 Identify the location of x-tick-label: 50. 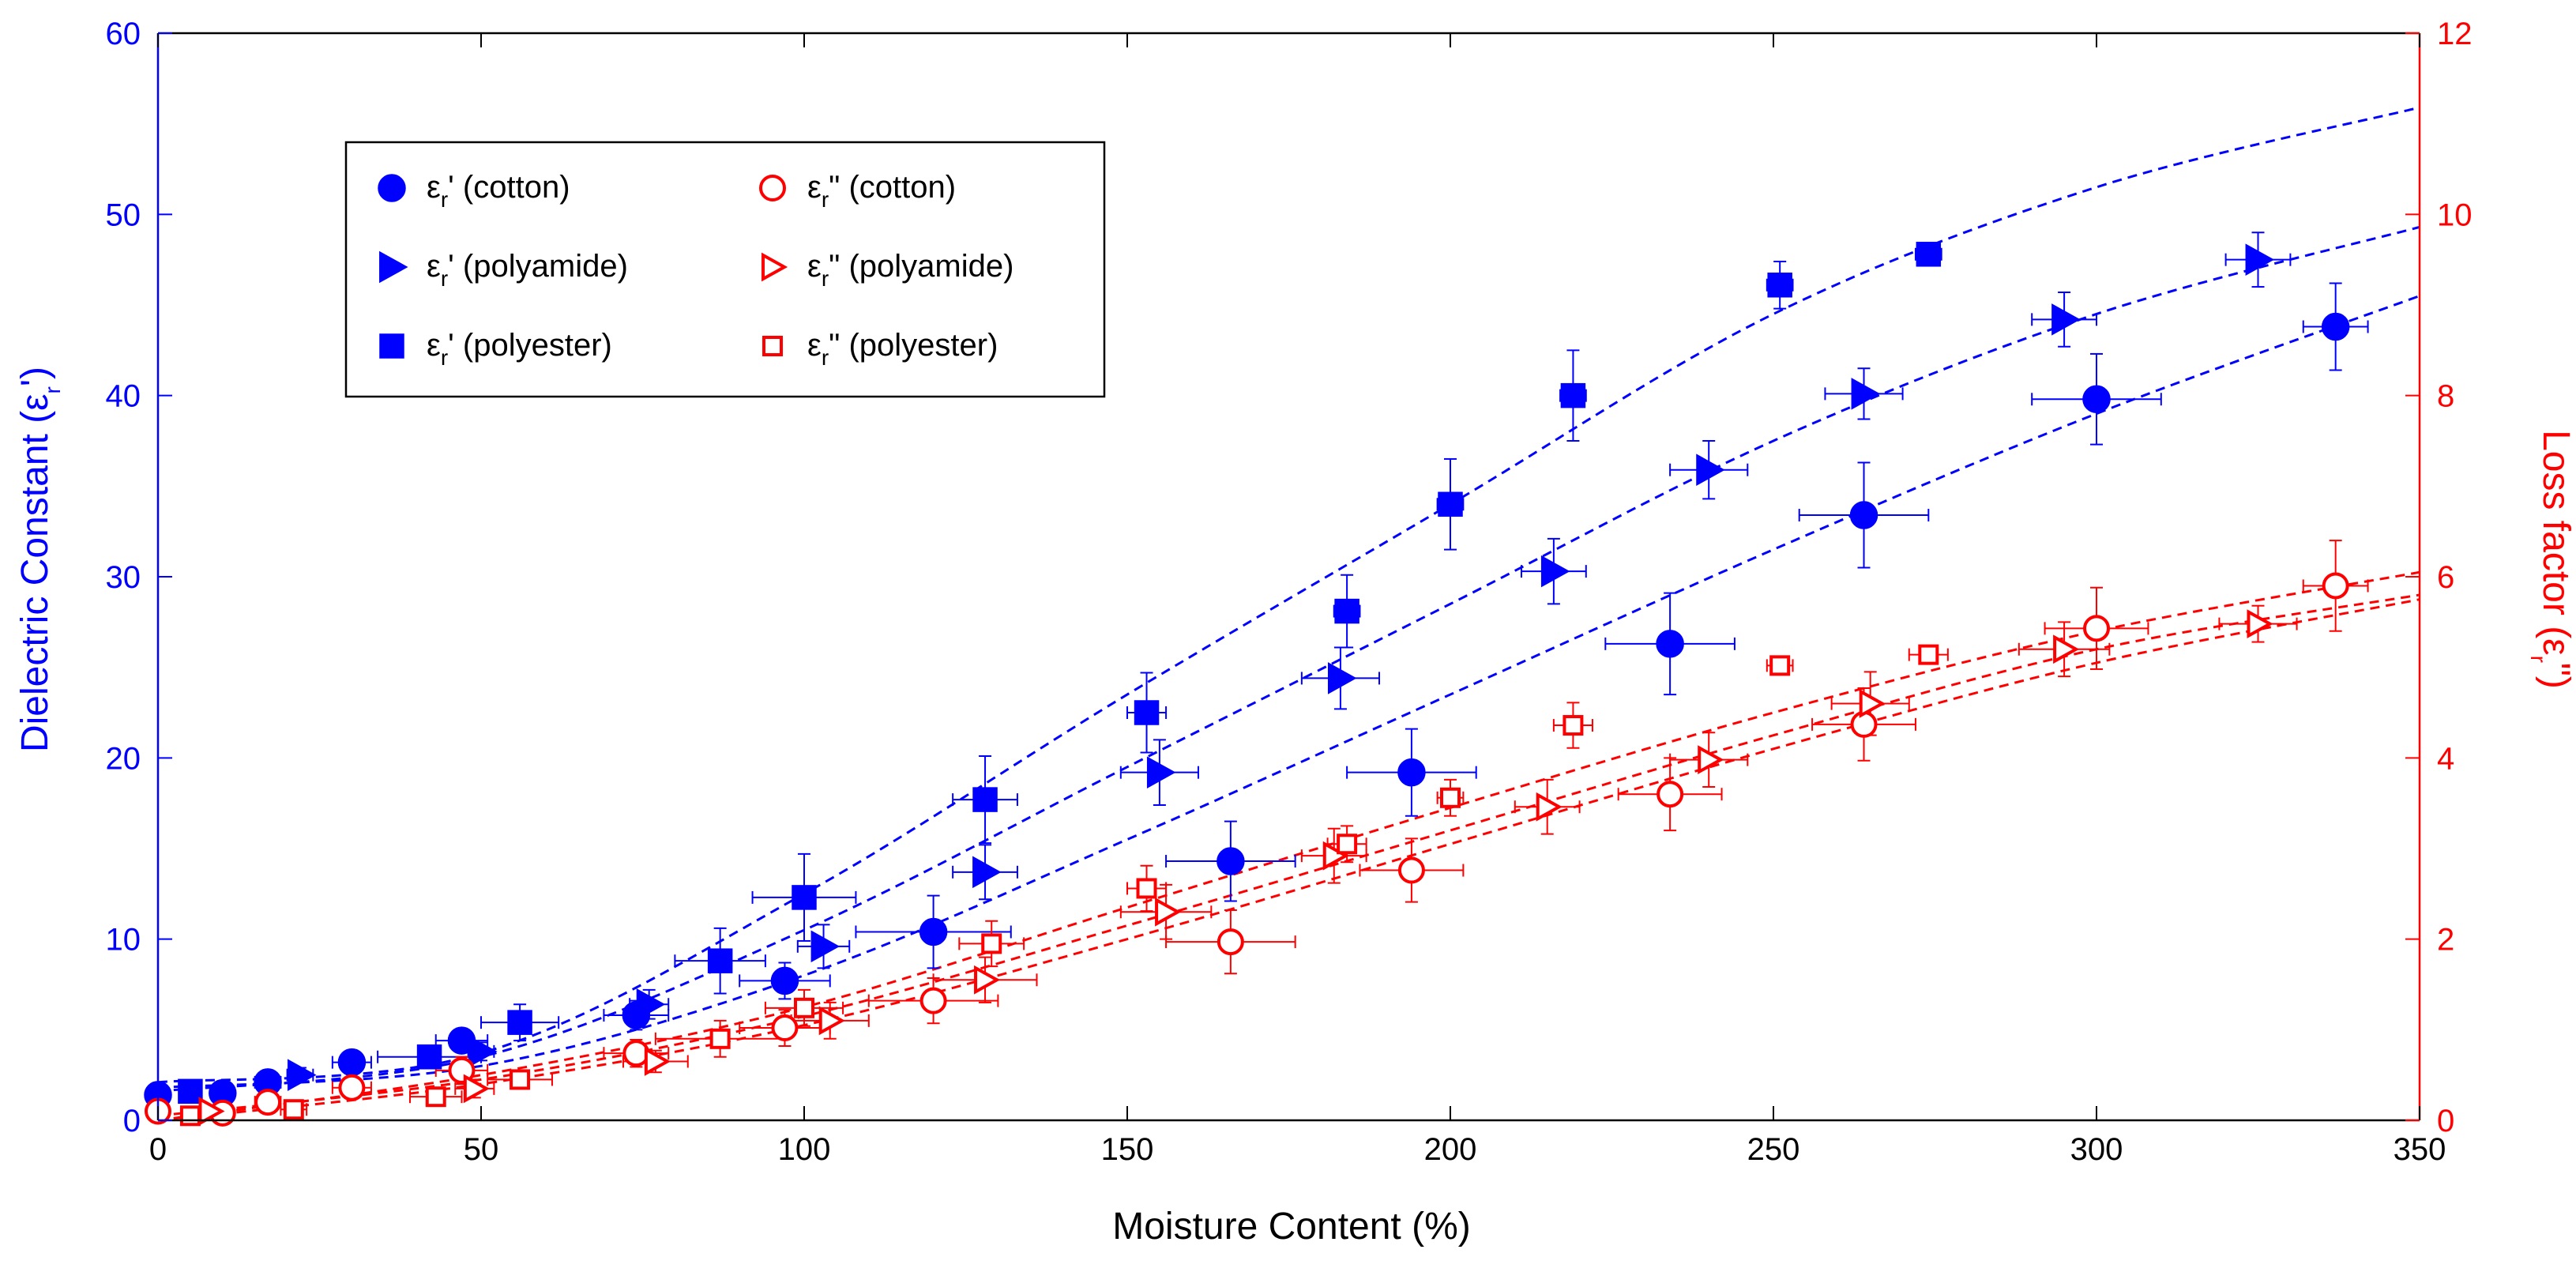
(482, 1149).